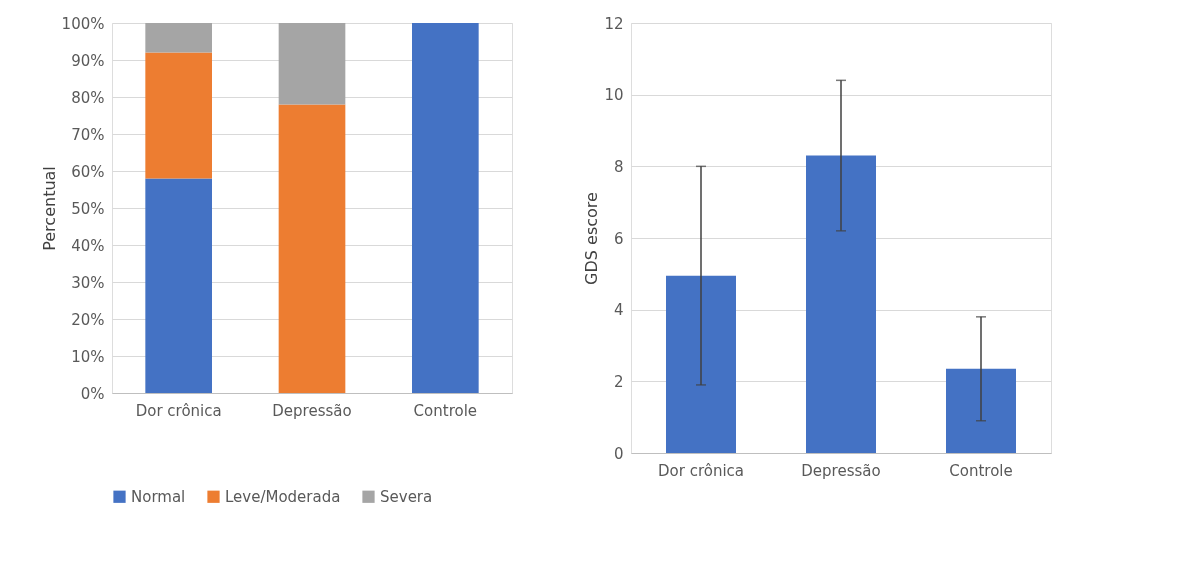  What do you see at coordinates (88, 208) in the screenshot?
I see `y-tick-label: 50%` at bounding box center [88, 208].